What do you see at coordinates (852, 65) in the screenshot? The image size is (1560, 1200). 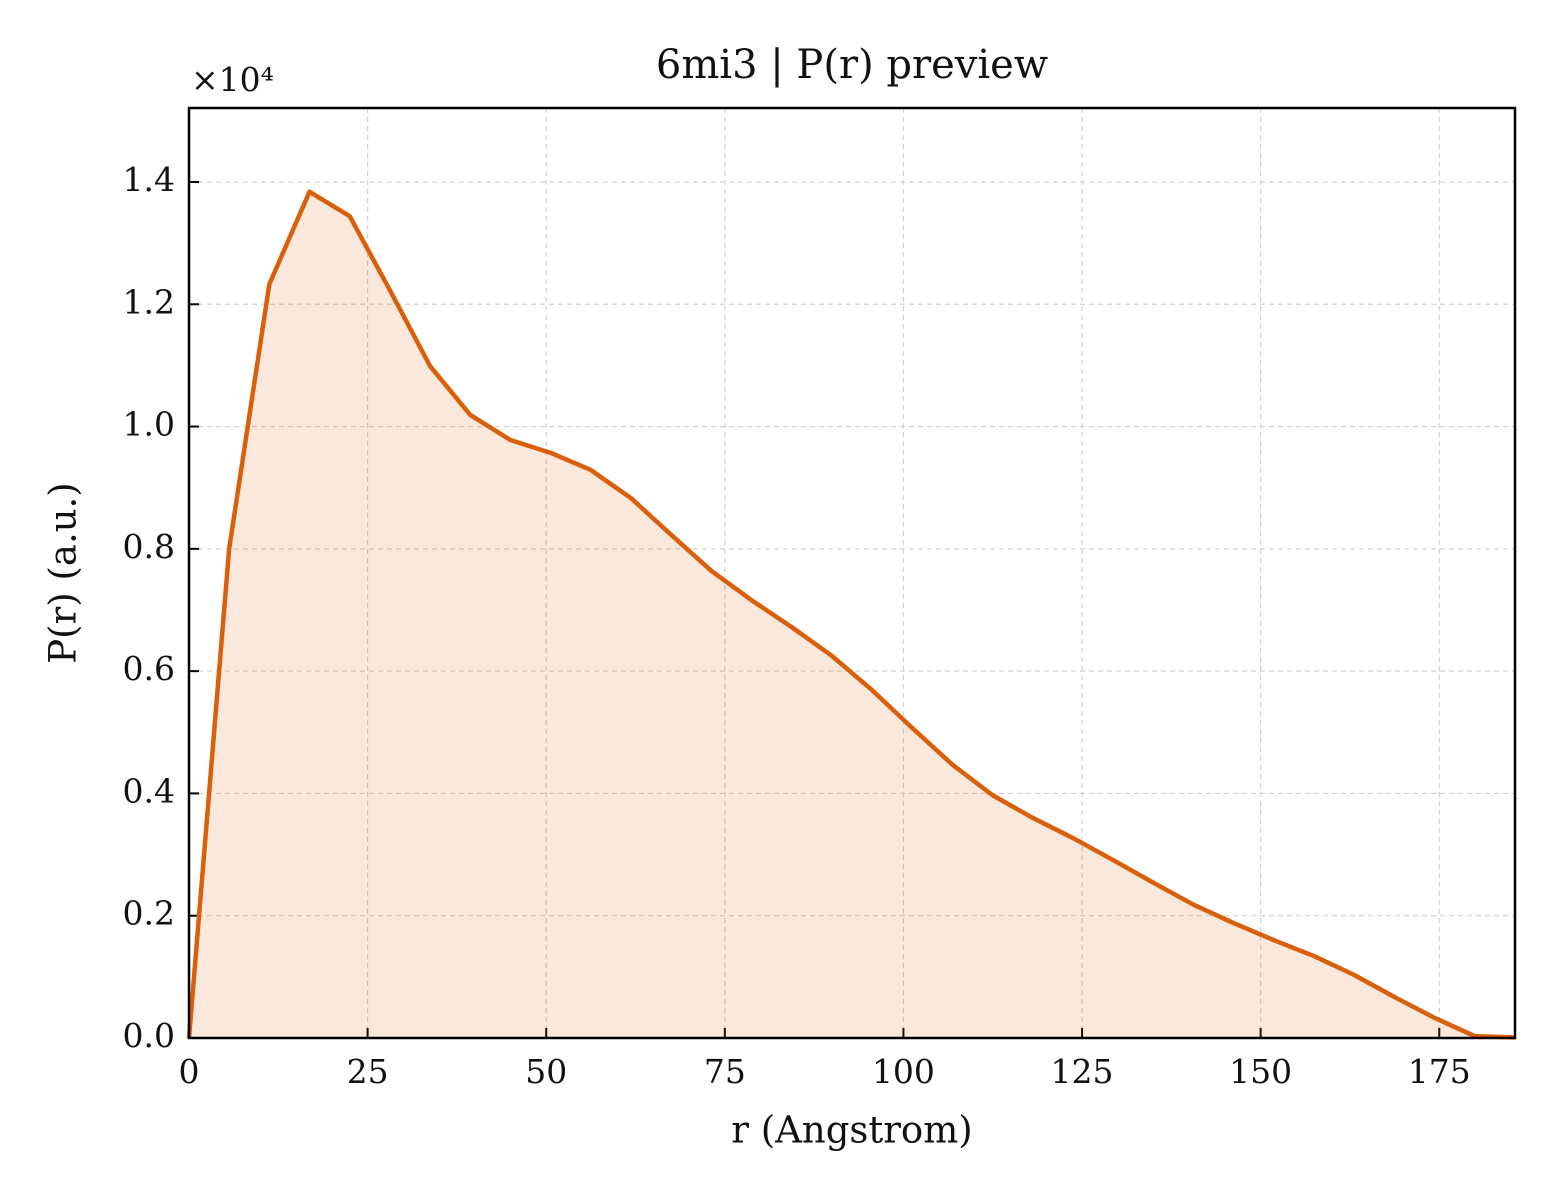 I see `chart-title: 6mi3 | P(r) preview` at bounding box center [852, 65].